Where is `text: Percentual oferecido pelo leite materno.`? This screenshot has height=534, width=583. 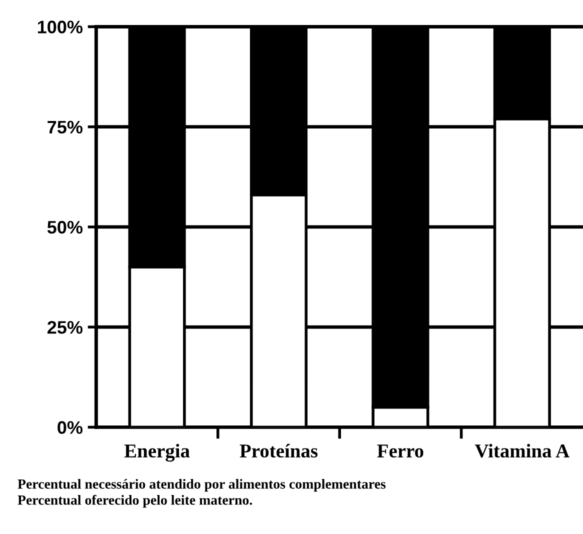
text: Percentual oferecido pelo leite materno. is located at coordinates (135, 501).